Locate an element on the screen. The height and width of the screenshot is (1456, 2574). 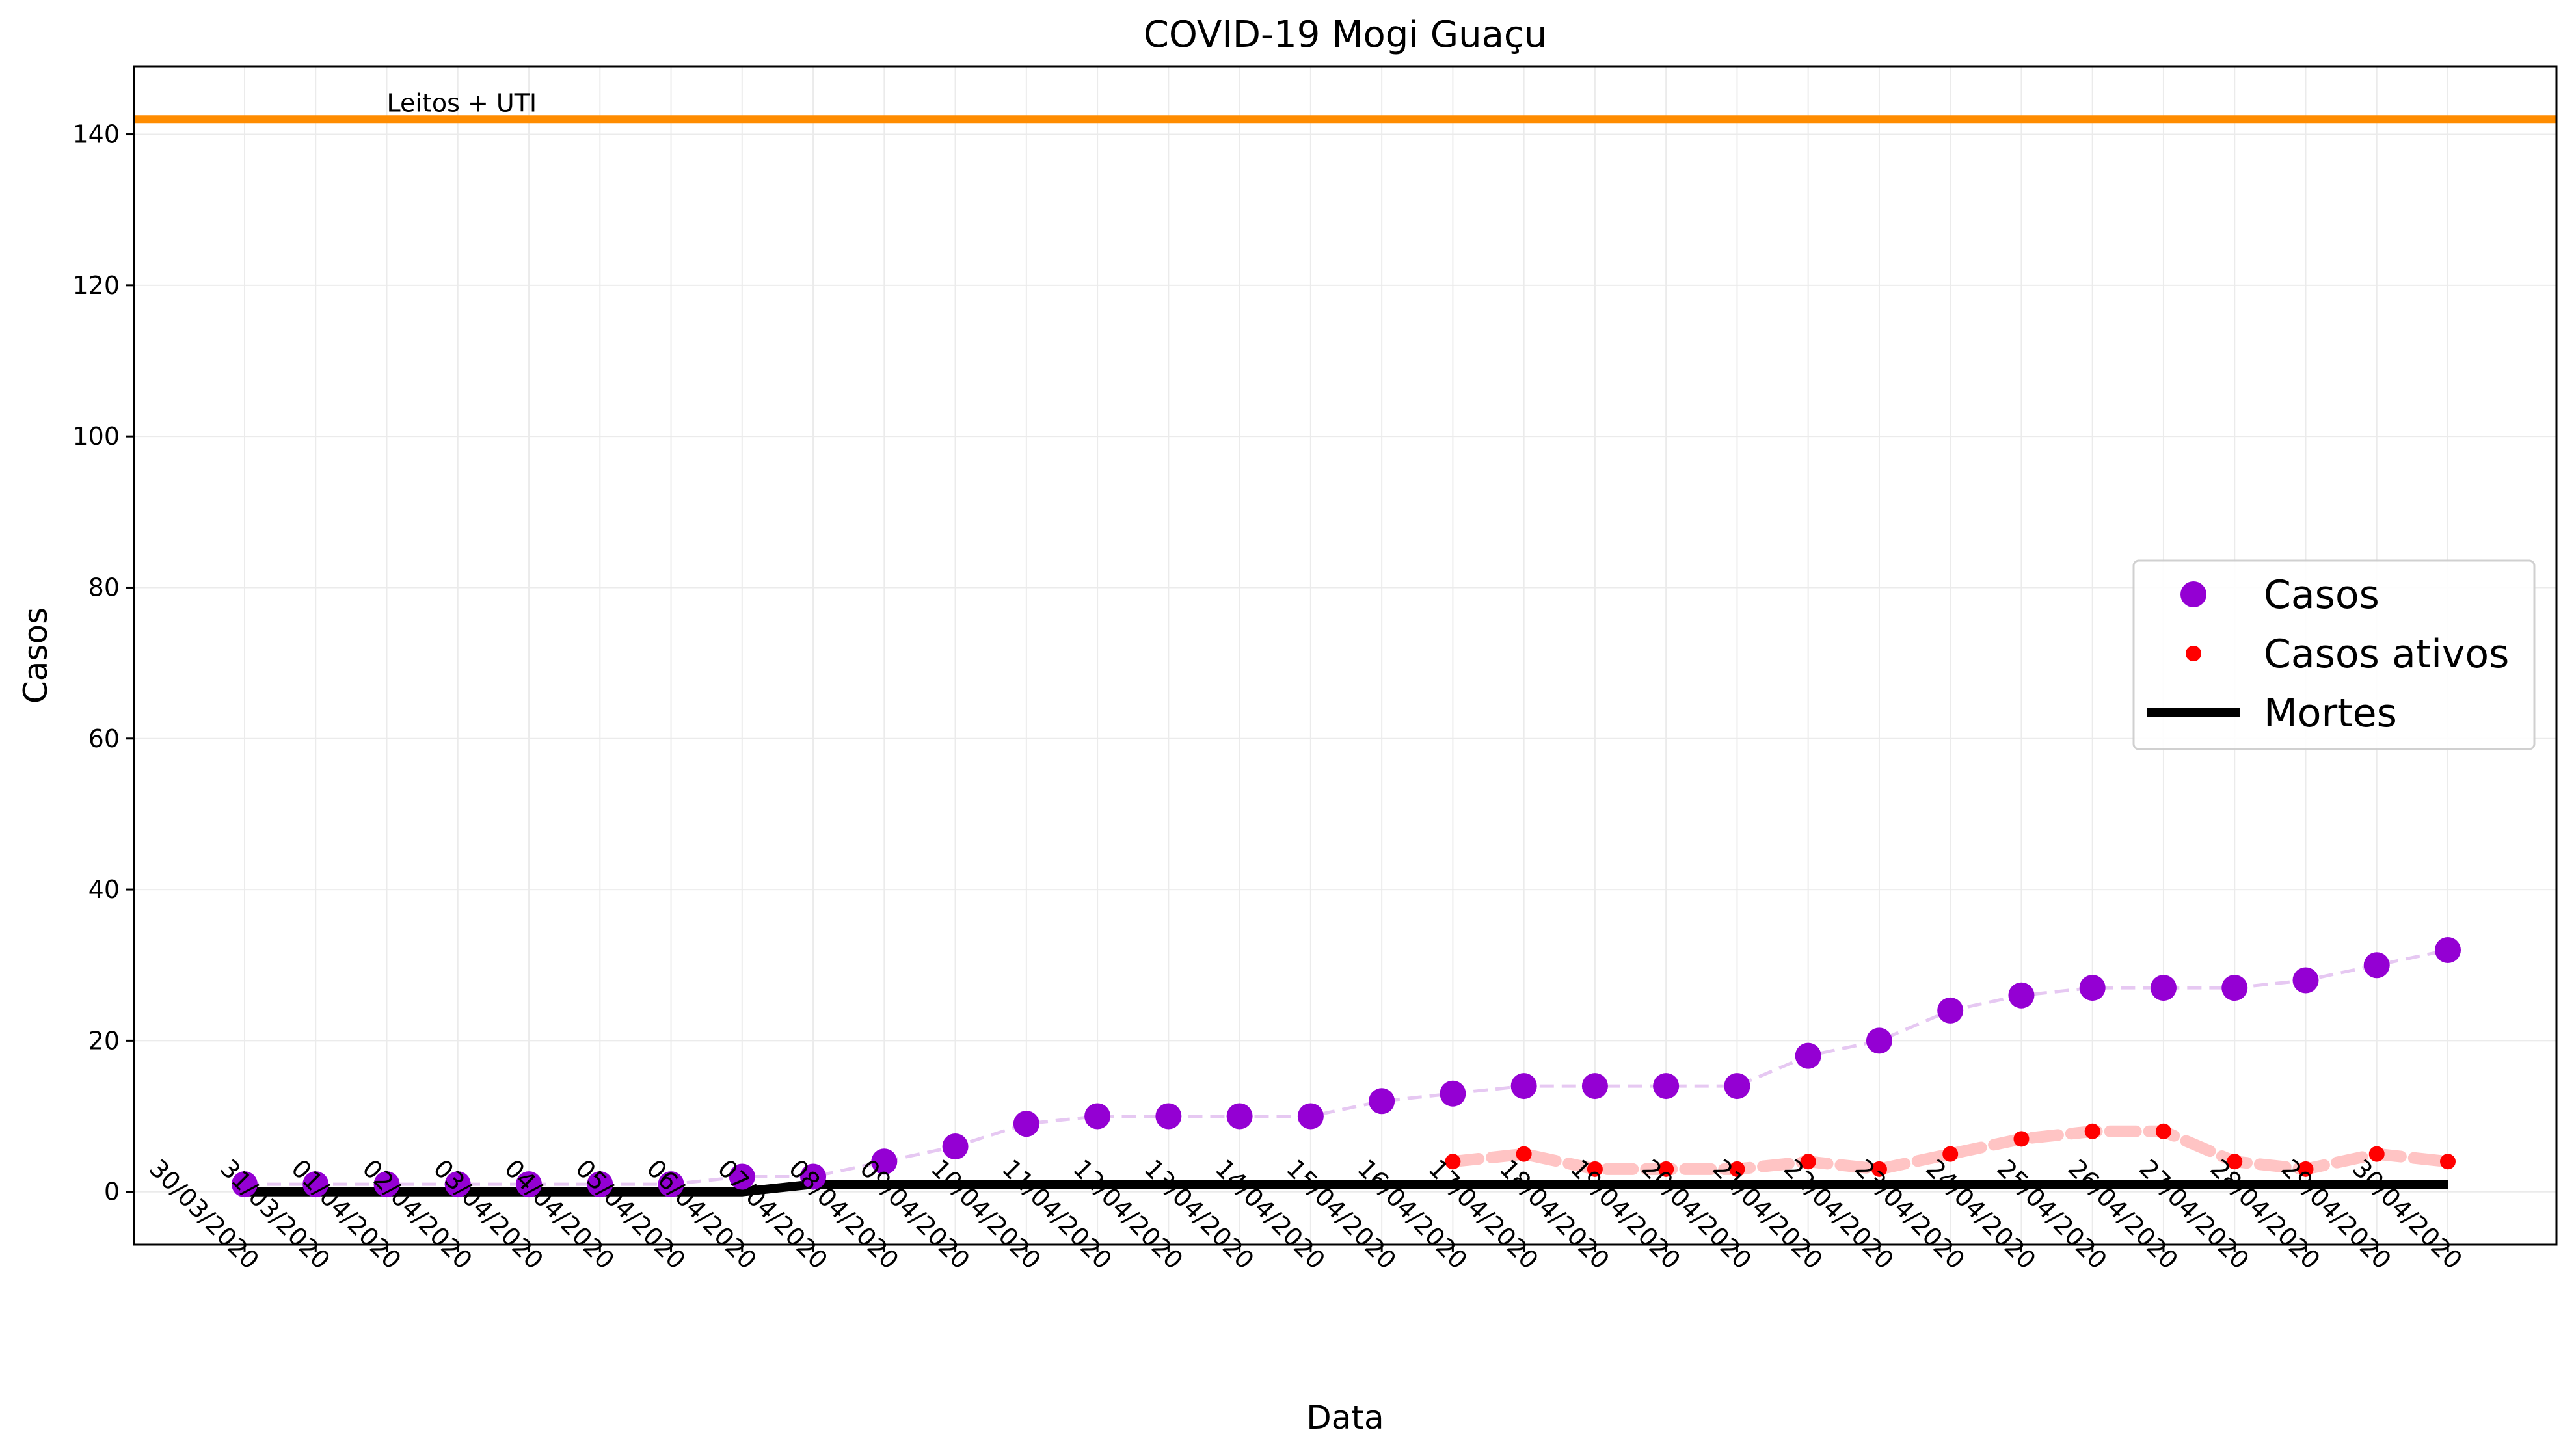
y-tick-label: 20 is located at coordinates (104, 1041).